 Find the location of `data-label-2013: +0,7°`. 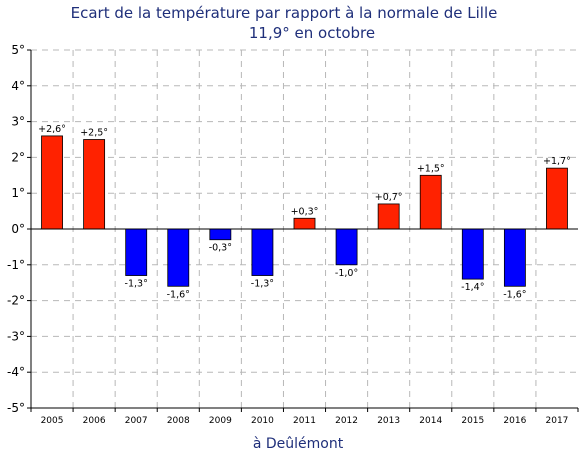

data-label-2013: +0,7° is located at coordinates (389, 197).